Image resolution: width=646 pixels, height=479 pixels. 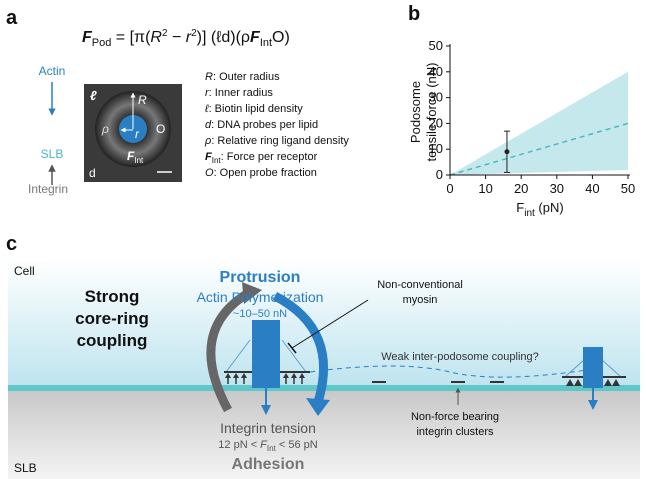 What do you see at coordinates (242, 77) in the screenshot?
I see `legend-item: R: Outer radius` at bounding box center [242, 77].